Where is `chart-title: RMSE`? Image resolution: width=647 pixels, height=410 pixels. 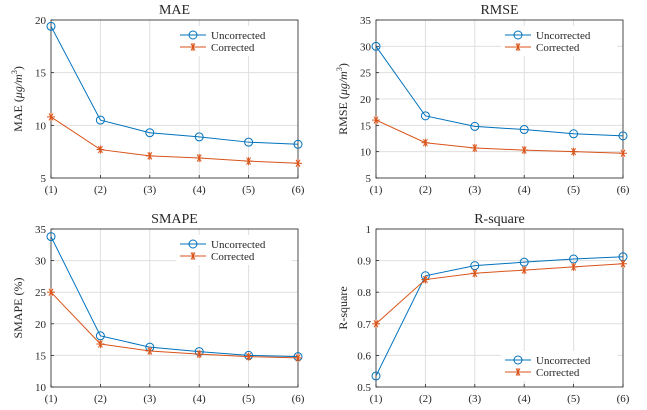 chart-title: RMSE is located at coordinates (499, 10).